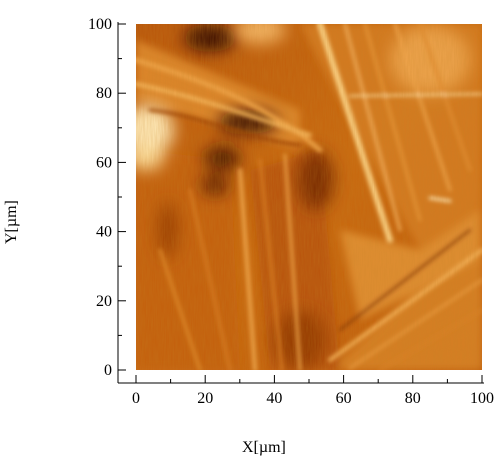  I want to click on x-tick-label: 0, so click(136, 398).